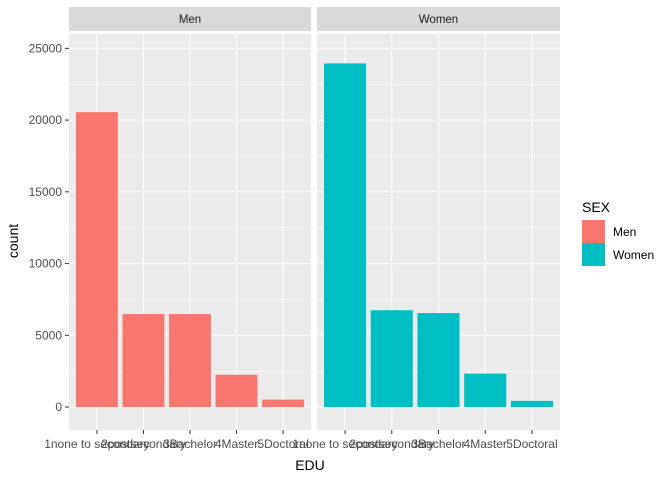  I want to click on legend: SEX Men Women, so click(618, 232).